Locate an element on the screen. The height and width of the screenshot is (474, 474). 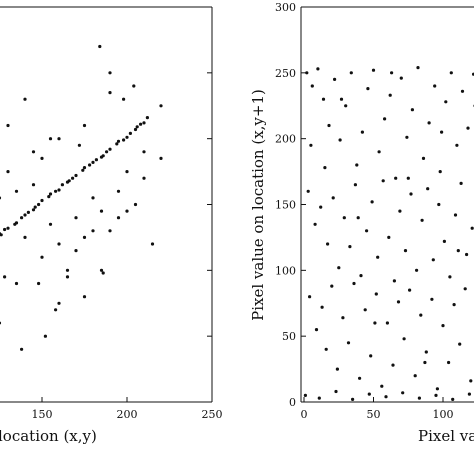
right-y-axis-label: Pixel value on location (x,y+1) is located at coordinates (258, 205).